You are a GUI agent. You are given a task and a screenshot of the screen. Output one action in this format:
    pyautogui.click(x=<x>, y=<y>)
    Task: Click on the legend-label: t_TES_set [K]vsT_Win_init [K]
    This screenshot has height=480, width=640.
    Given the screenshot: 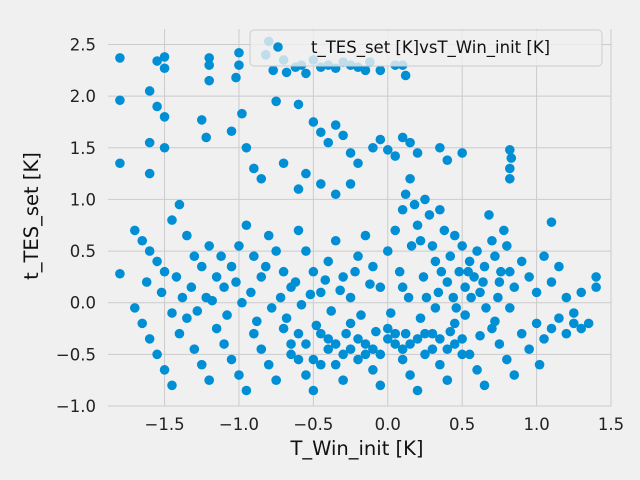 What is the action you would take?
    pyautogui.click(x=430, y=48)
    